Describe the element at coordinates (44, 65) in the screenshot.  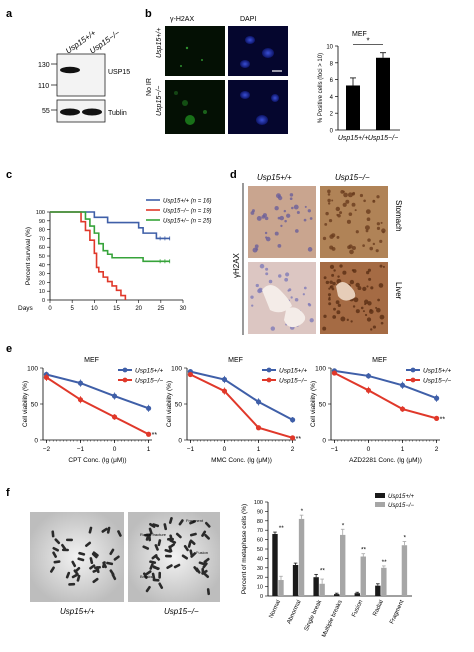
I see `mw-130: 130` at that location.